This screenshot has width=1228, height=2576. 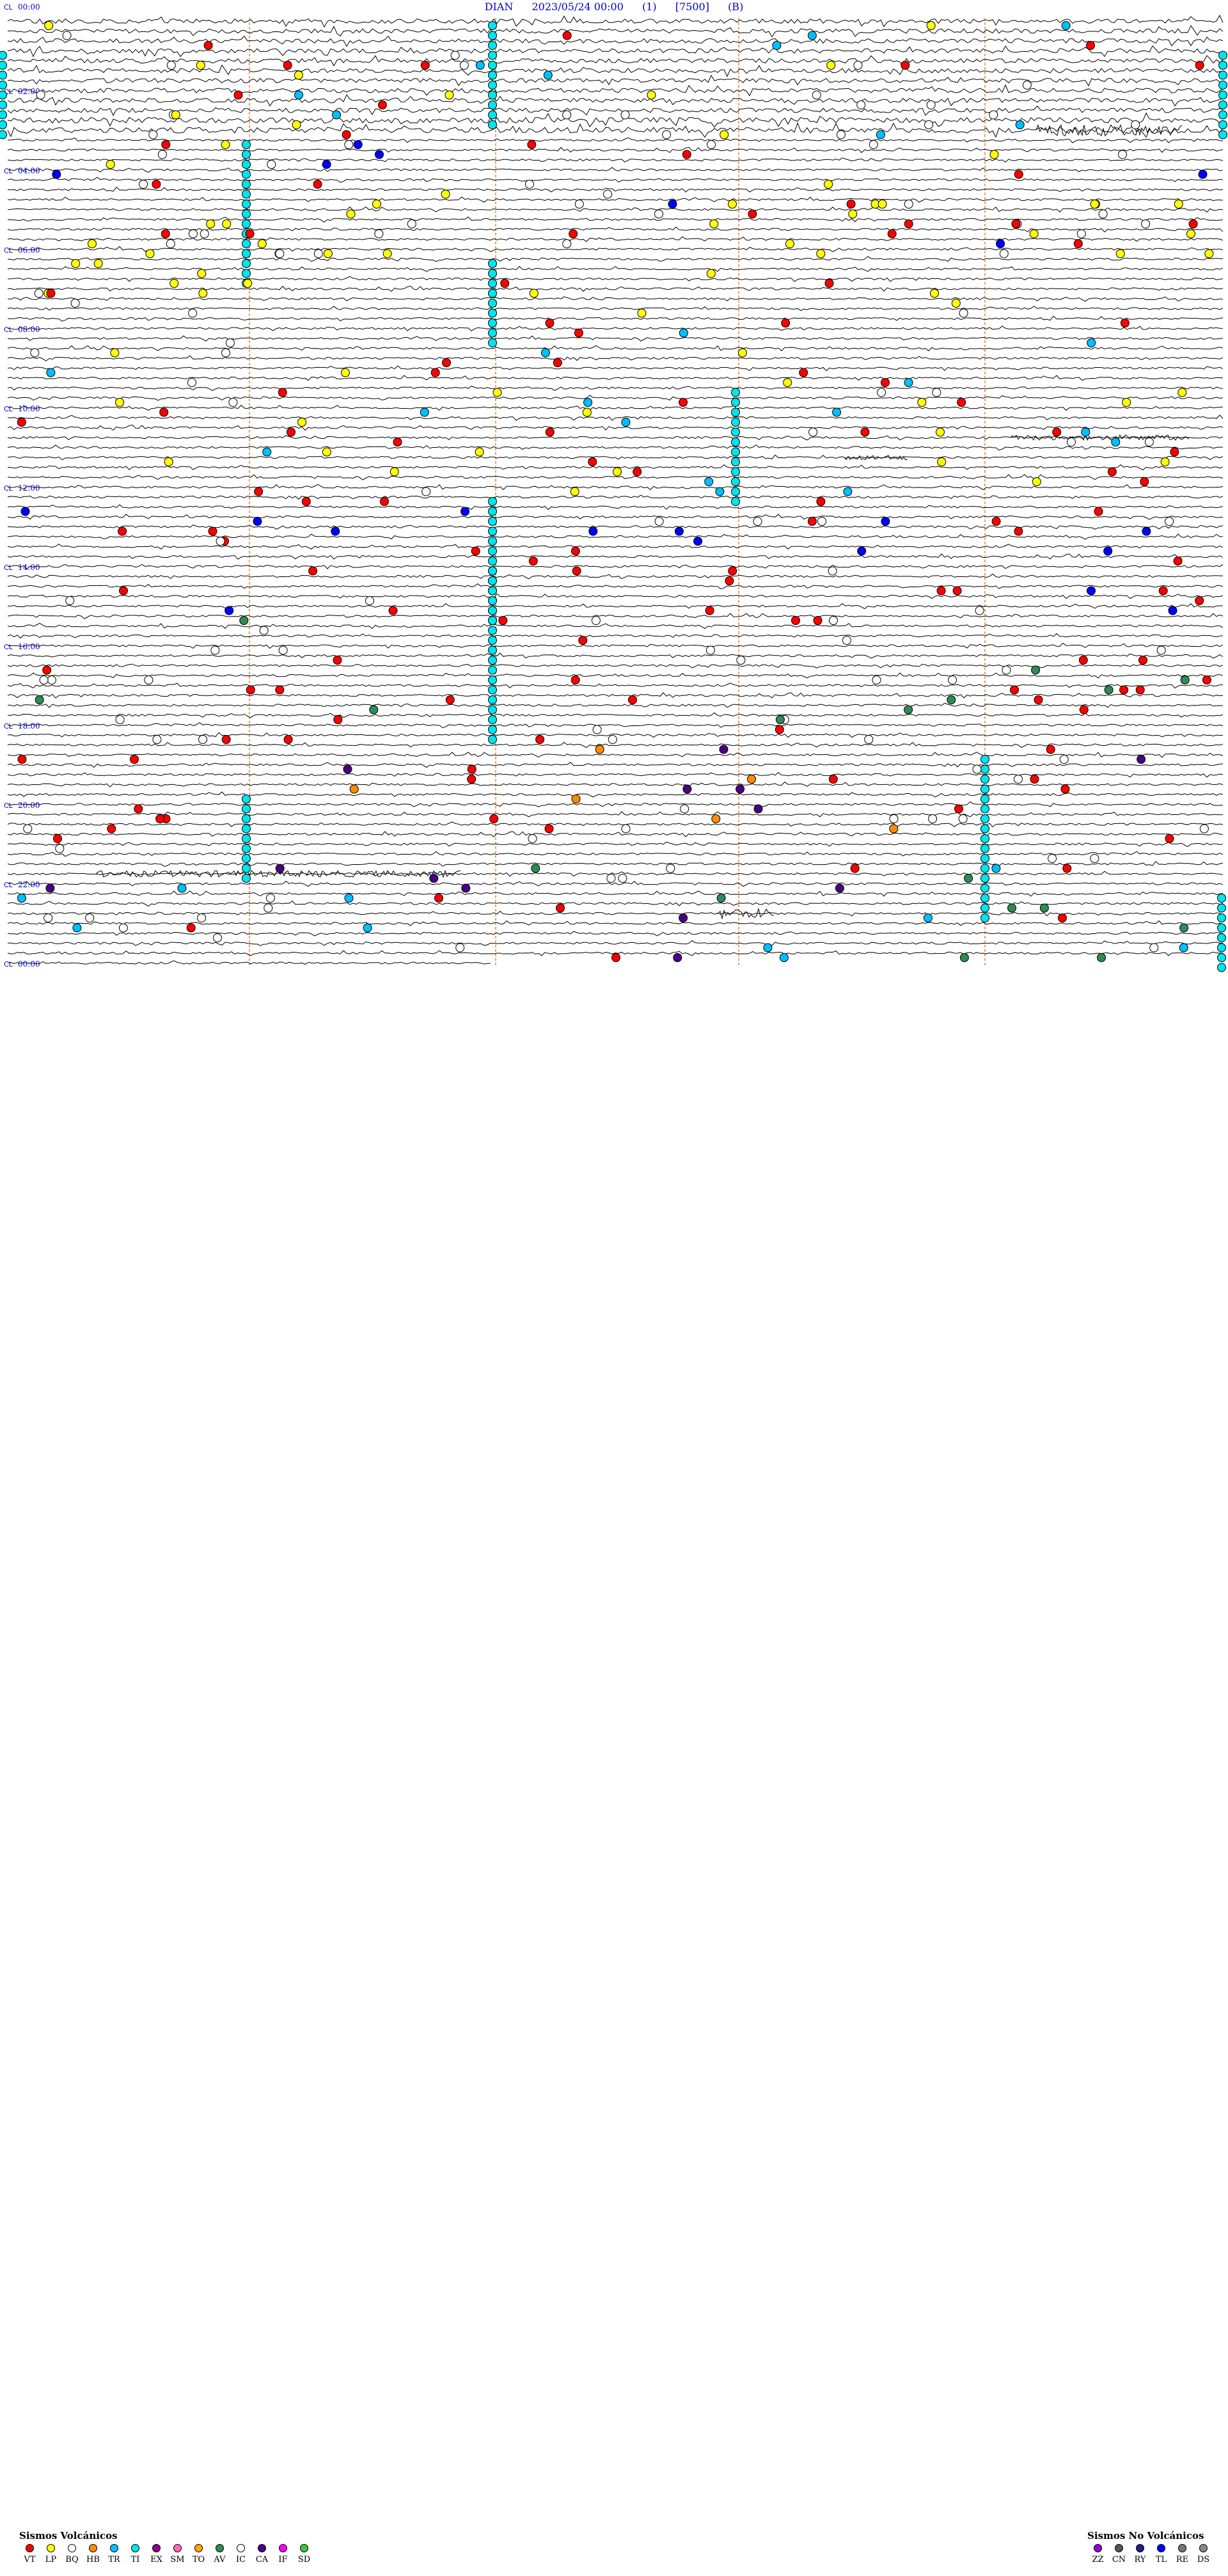 I want to click on legend-label: RE, so click(x=1182, y=2559).